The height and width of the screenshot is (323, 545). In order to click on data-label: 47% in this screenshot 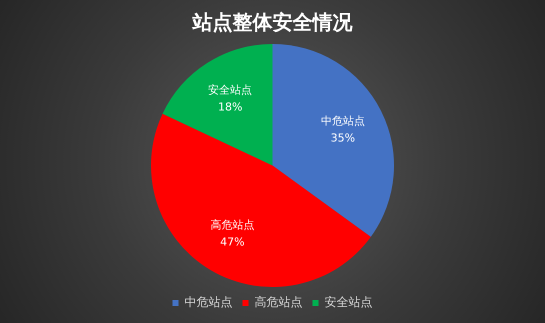, I will do `click(232, 241)`.